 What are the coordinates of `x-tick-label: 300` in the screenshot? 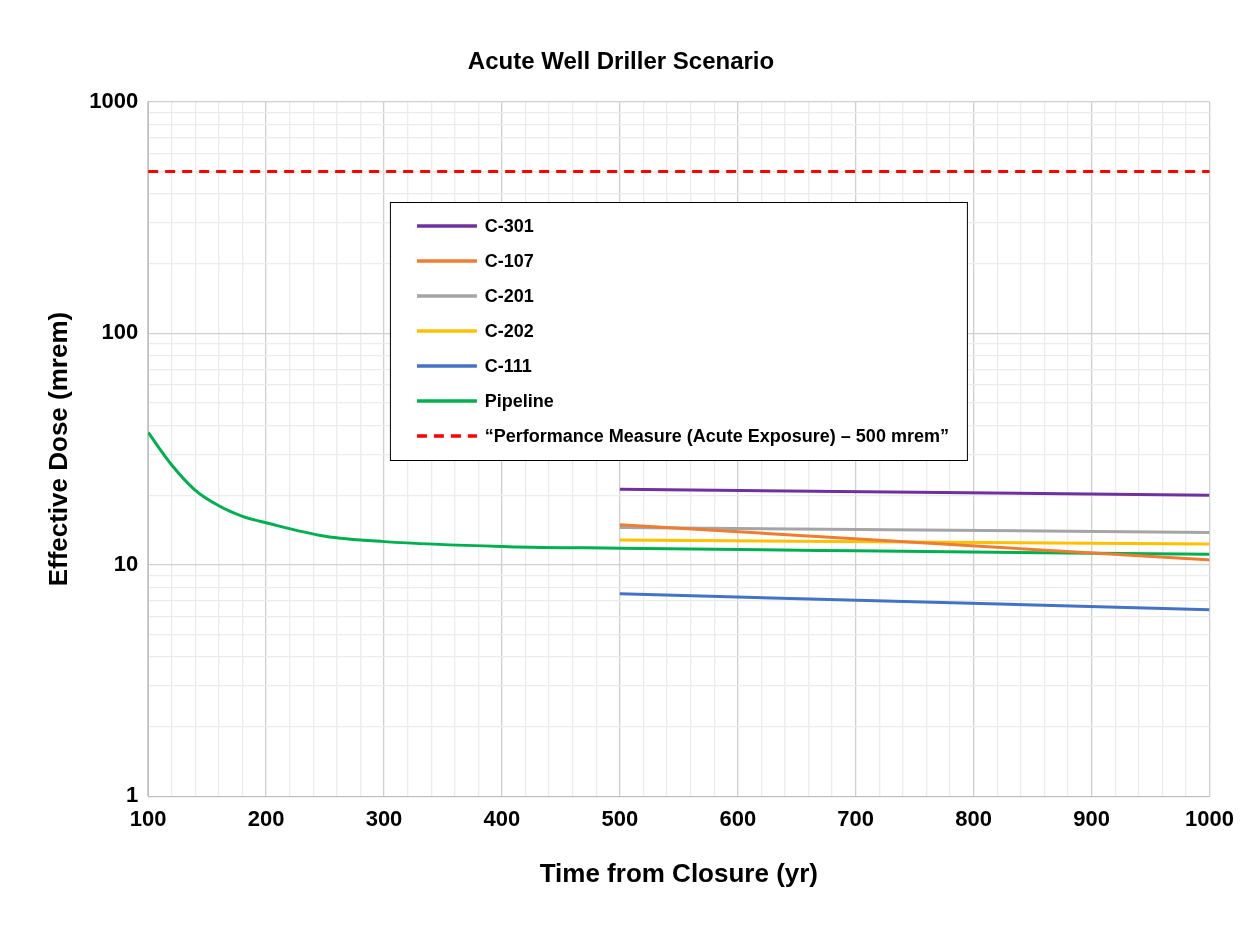 It's located at (384, 818).